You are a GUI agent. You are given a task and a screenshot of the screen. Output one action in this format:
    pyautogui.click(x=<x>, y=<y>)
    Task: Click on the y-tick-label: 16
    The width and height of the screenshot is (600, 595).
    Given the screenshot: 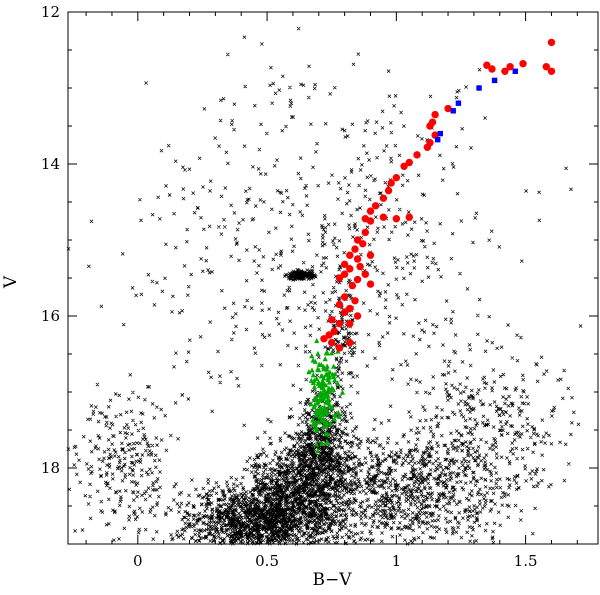 What is the action you would take?
    pyautogui.click(x=50, y=316)
    